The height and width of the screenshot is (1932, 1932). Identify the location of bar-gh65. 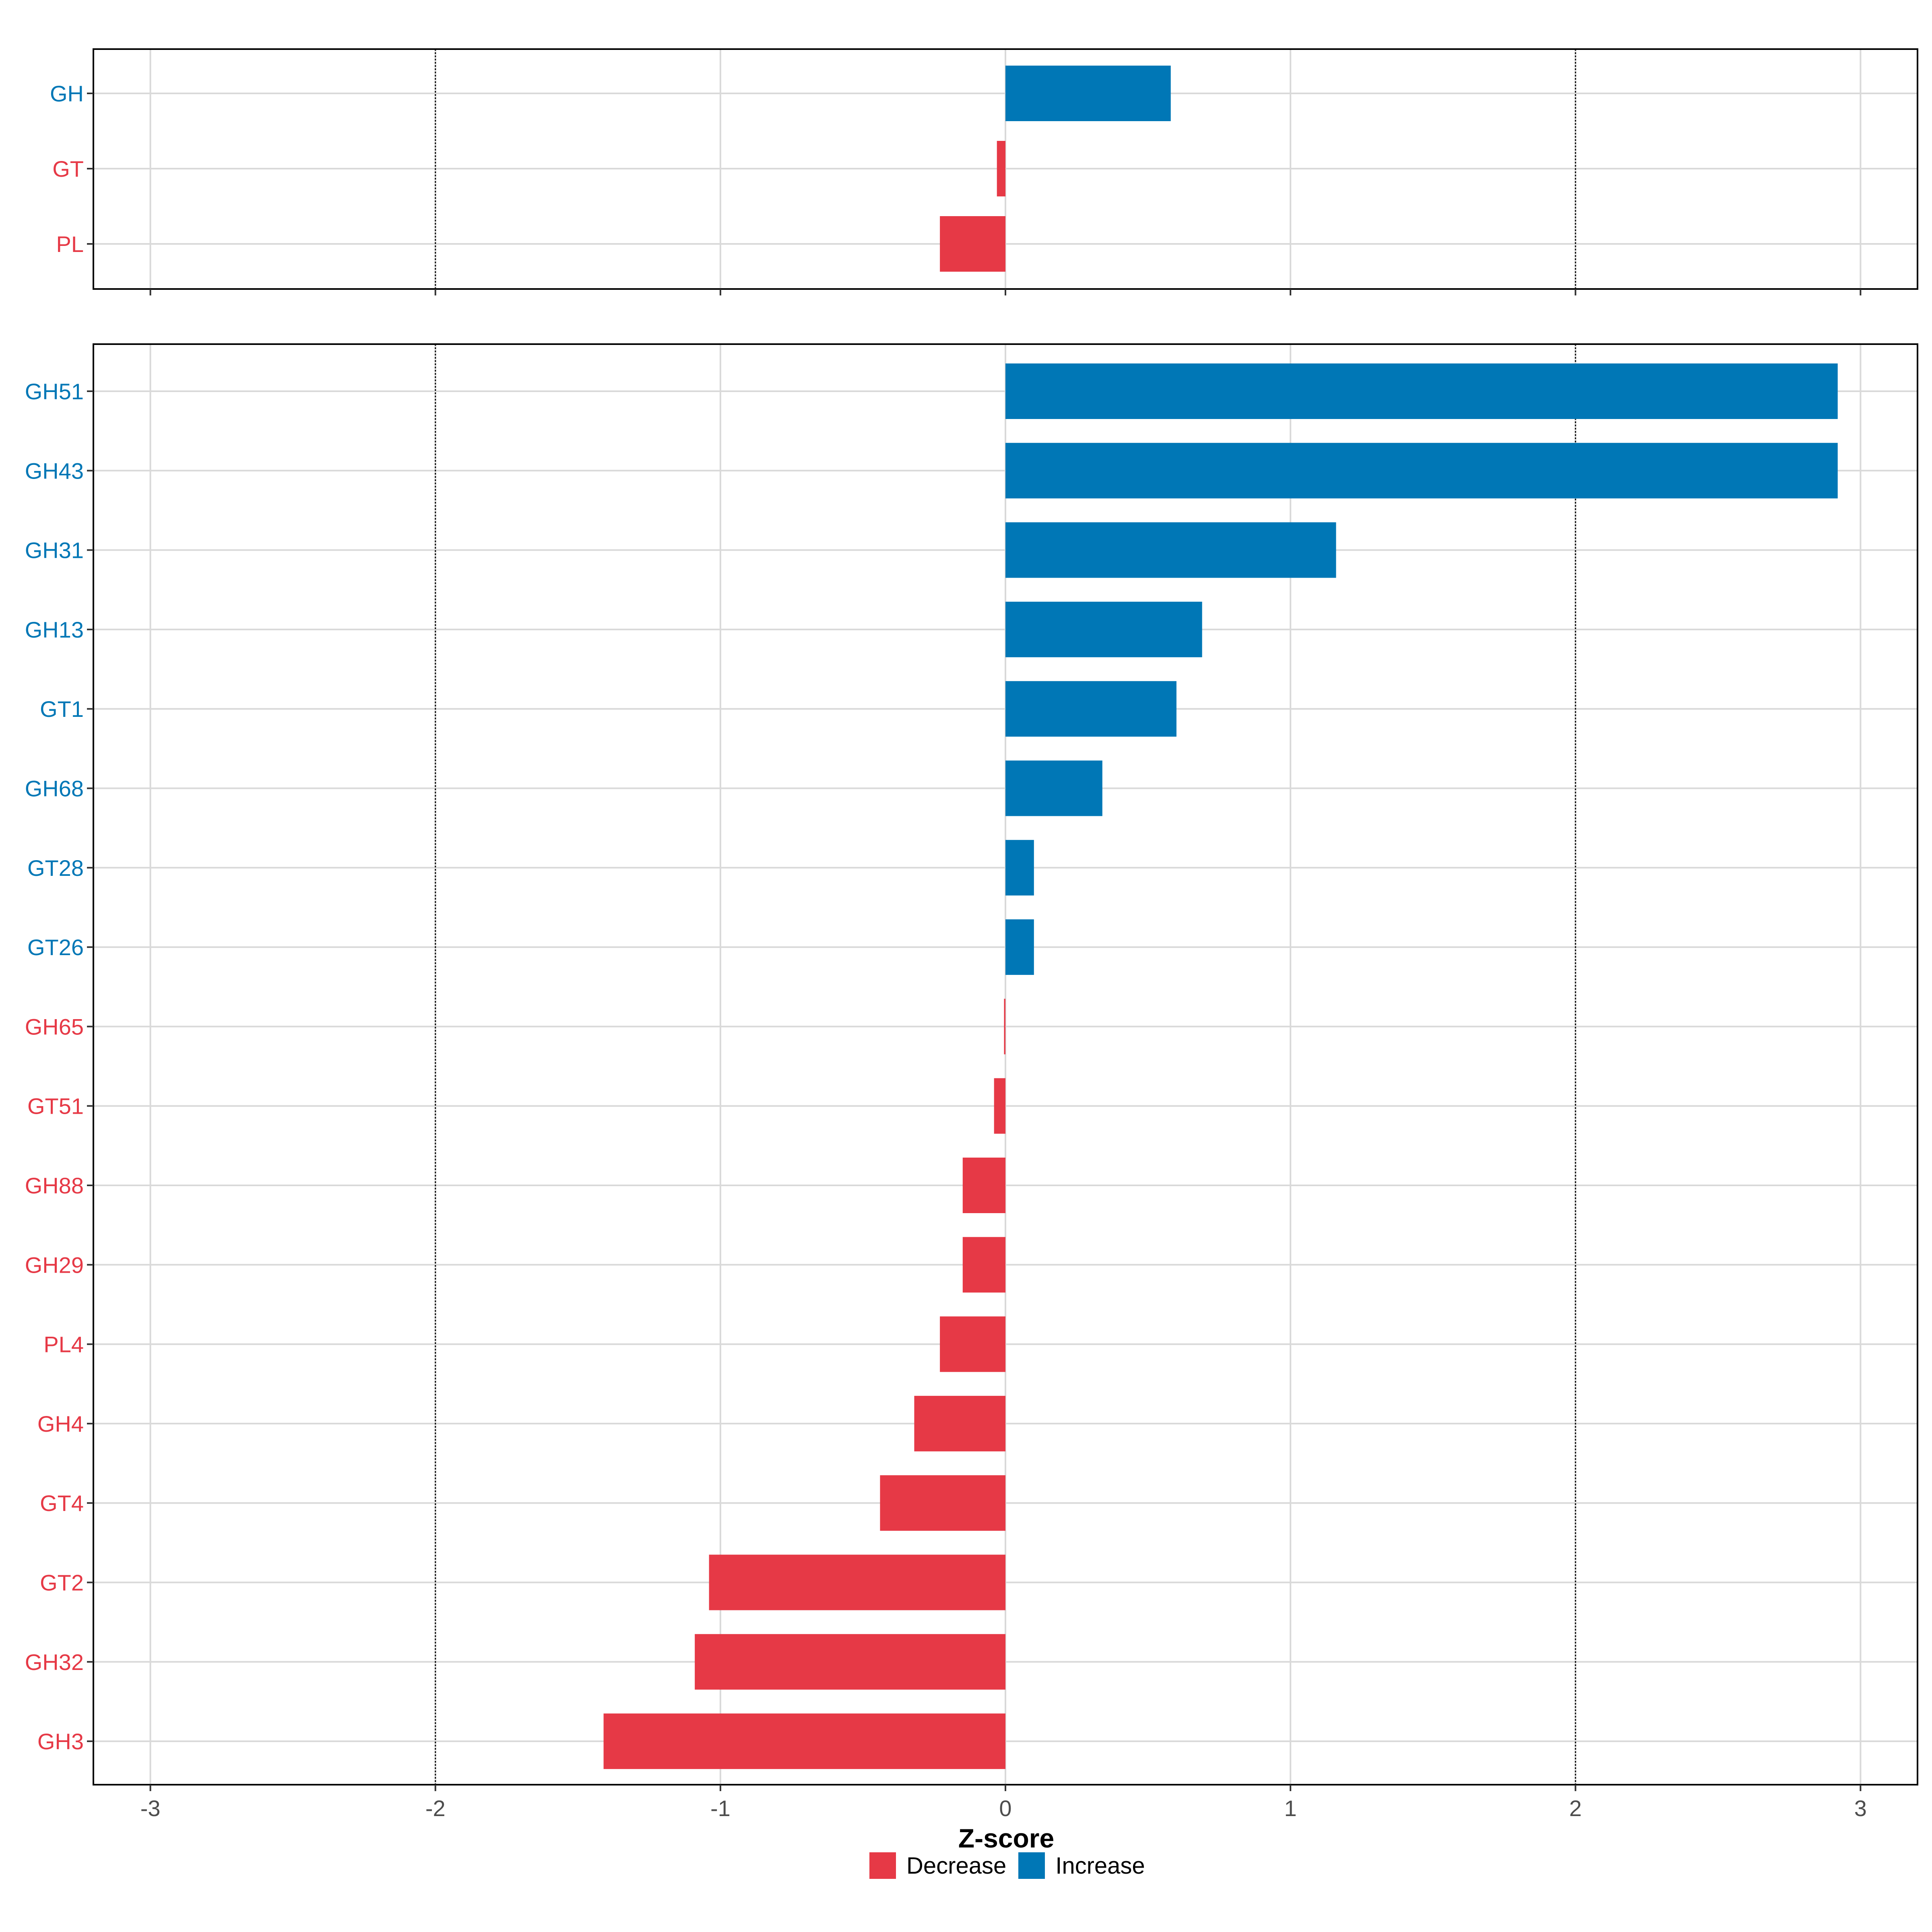
(1005, 1027).